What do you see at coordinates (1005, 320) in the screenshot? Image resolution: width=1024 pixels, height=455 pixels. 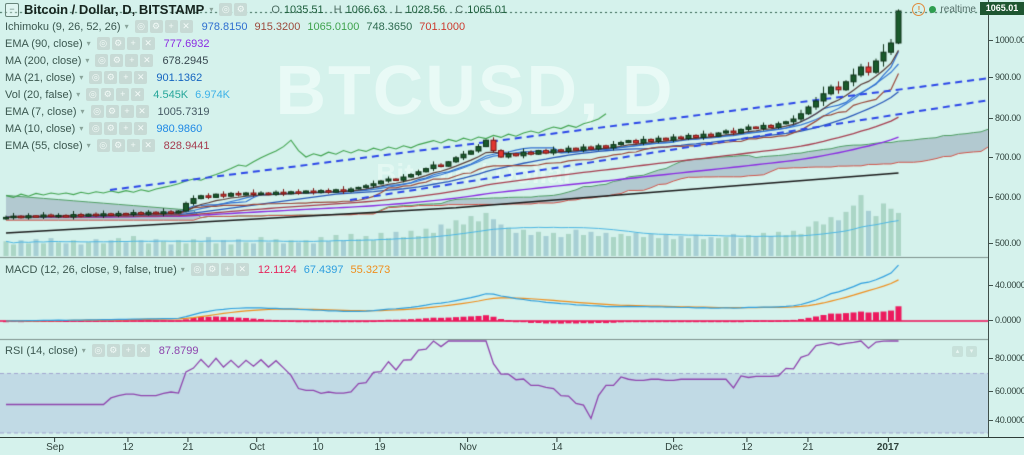 I see `macd-tick-label: 0.0000` at bounding box center [1005, 320].